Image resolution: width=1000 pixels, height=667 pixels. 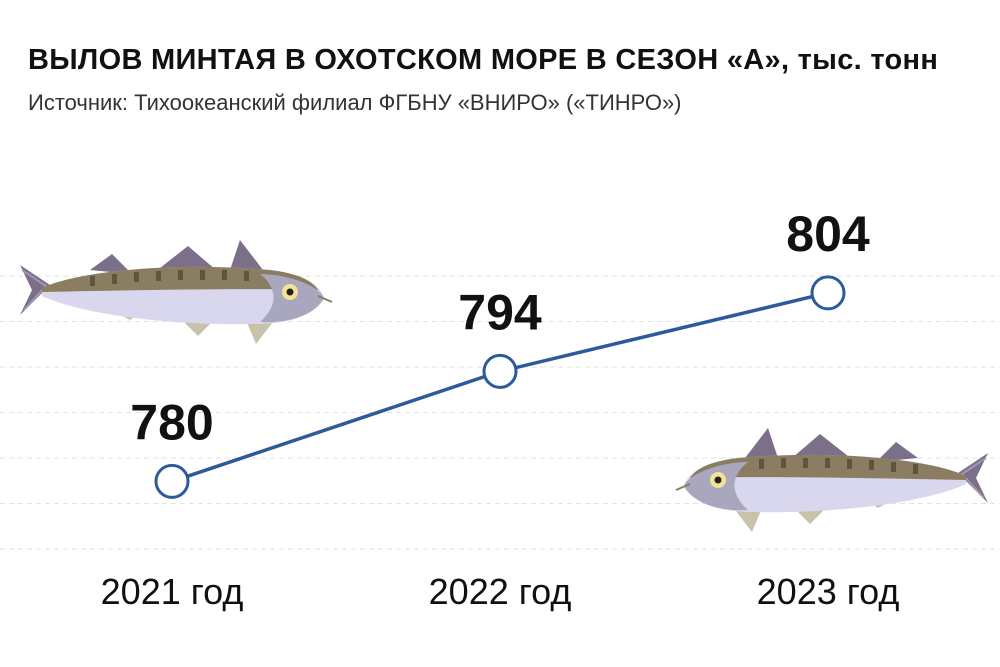 What do you see at coordinates (171, 422) in the screenshot?
I see `data-label: 780` at bounding box center [171, 422].